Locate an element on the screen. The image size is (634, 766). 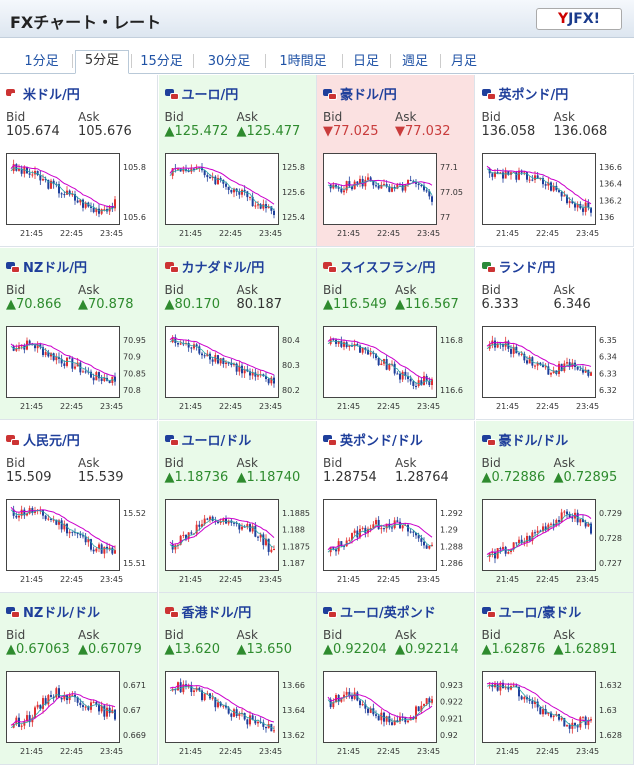
ask-value: ▲116.567 is located at coordinates (427, 304).